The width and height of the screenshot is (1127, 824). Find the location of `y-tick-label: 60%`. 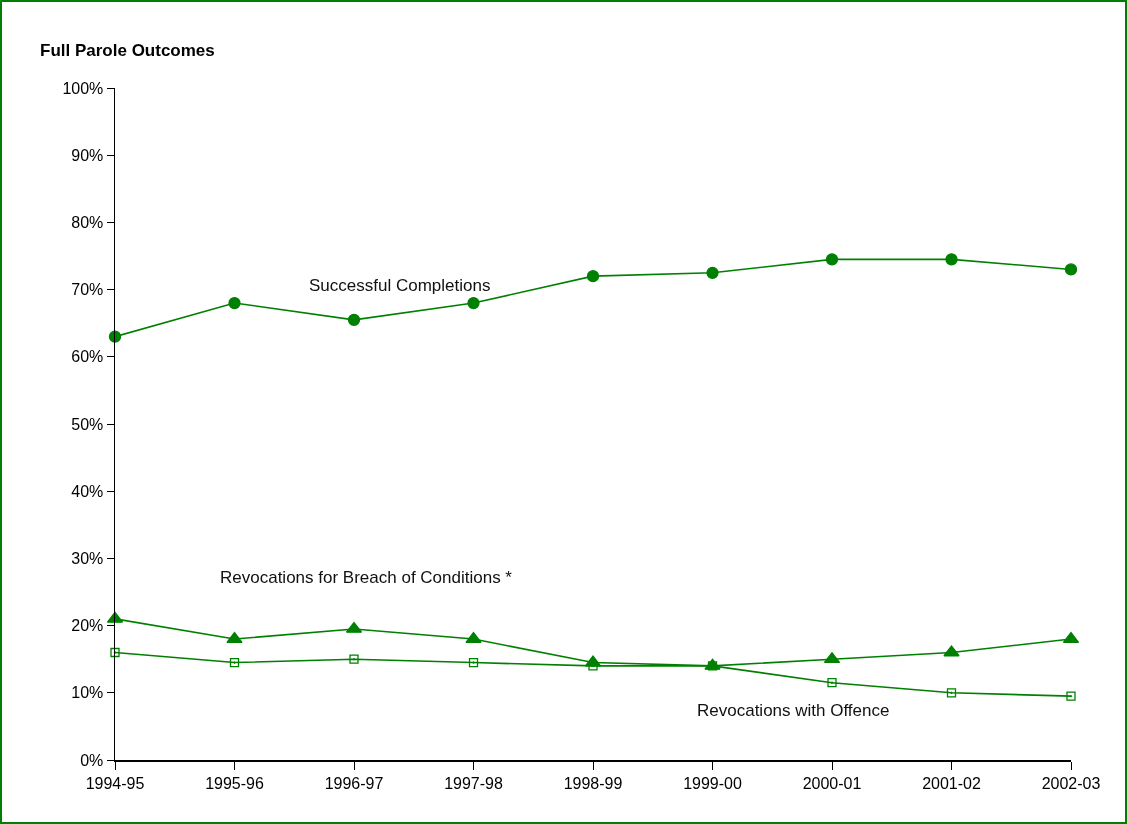

y-tick-label: 60% is located at coordinates (87, 357).